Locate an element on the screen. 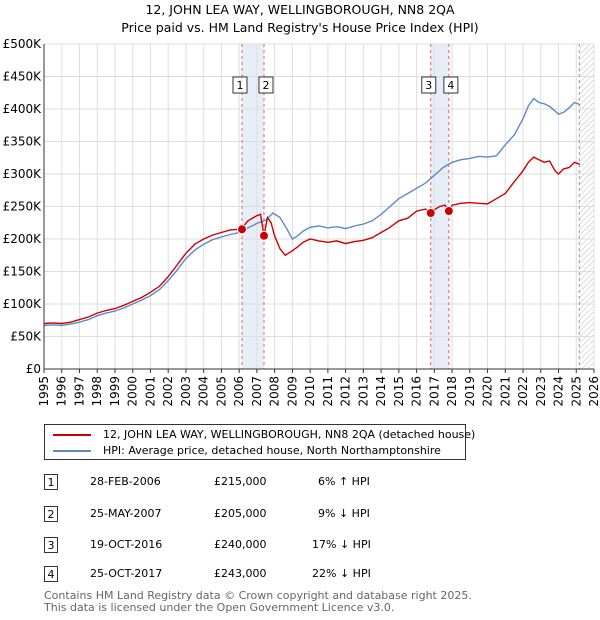  x-tick-label: 2024 is located at coordinates (559, 391).